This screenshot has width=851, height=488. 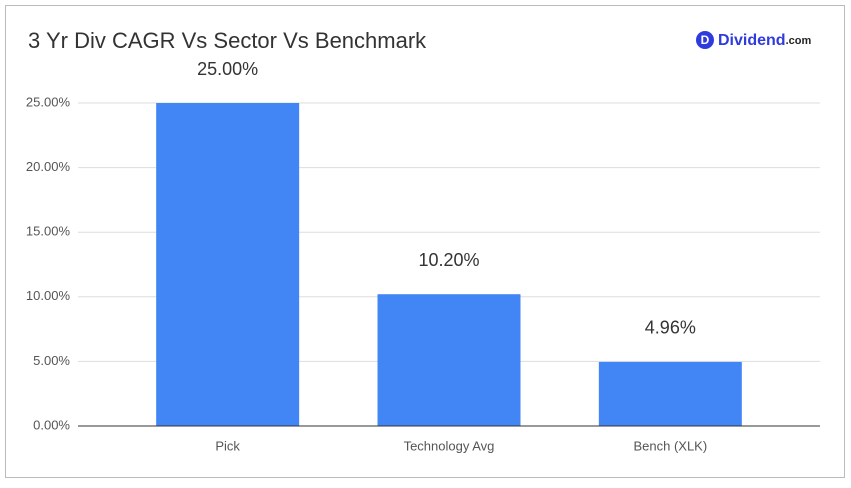 What do you see at coordinates (670, 445) in the screenshot?
I see `x-tick-label: Bench (XLK)` at bounding box center [670, 445].